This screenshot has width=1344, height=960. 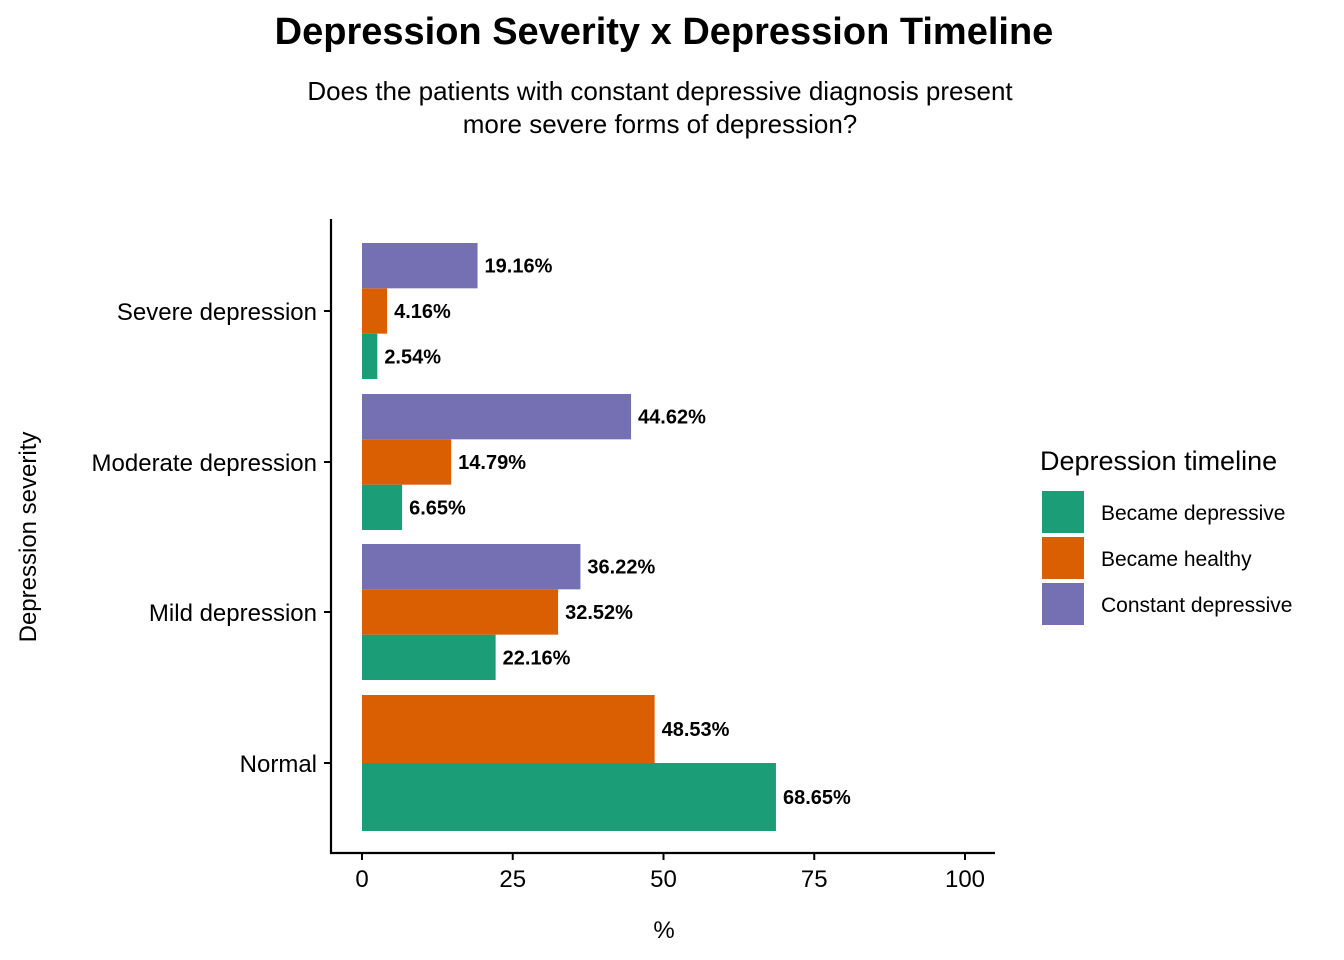 I want to click on data-label-mild-depression-constant-depressive: 36.22%, so click(x=621, y=568).